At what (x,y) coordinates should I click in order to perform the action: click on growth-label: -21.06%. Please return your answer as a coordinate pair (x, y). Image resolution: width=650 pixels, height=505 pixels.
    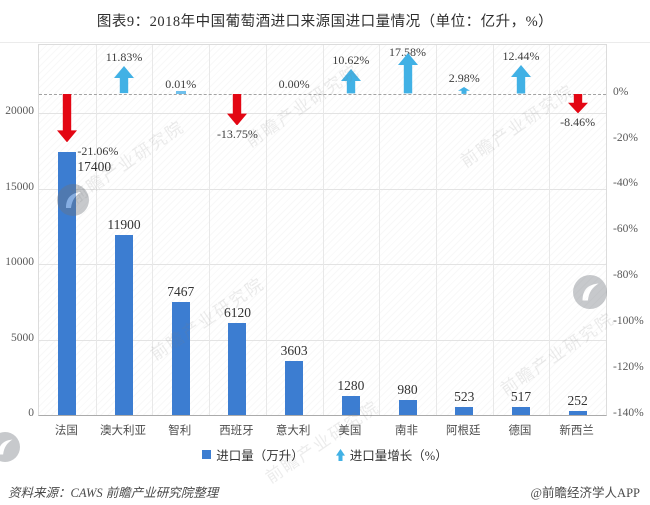
    Looking at the image, I should click on (98, 150).